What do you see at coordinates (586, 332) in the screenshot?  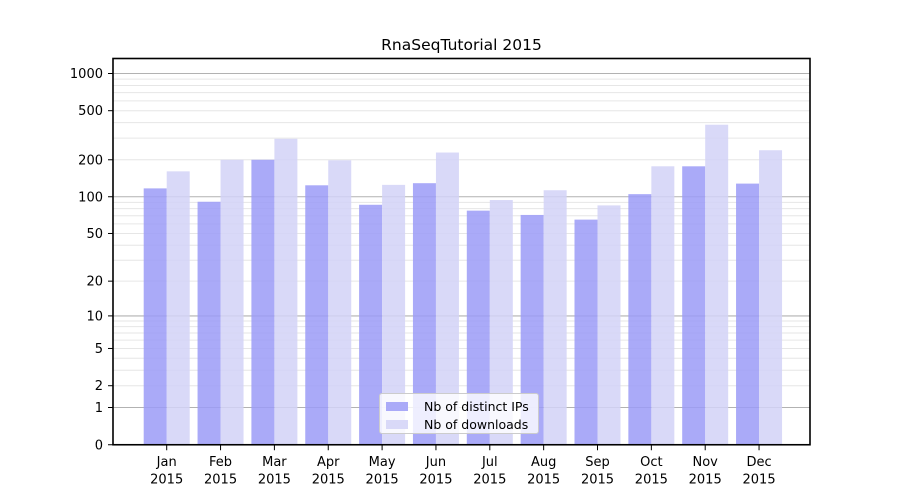 I see `bar-distinct-ips-Sep` at bounding box center [586, 332].